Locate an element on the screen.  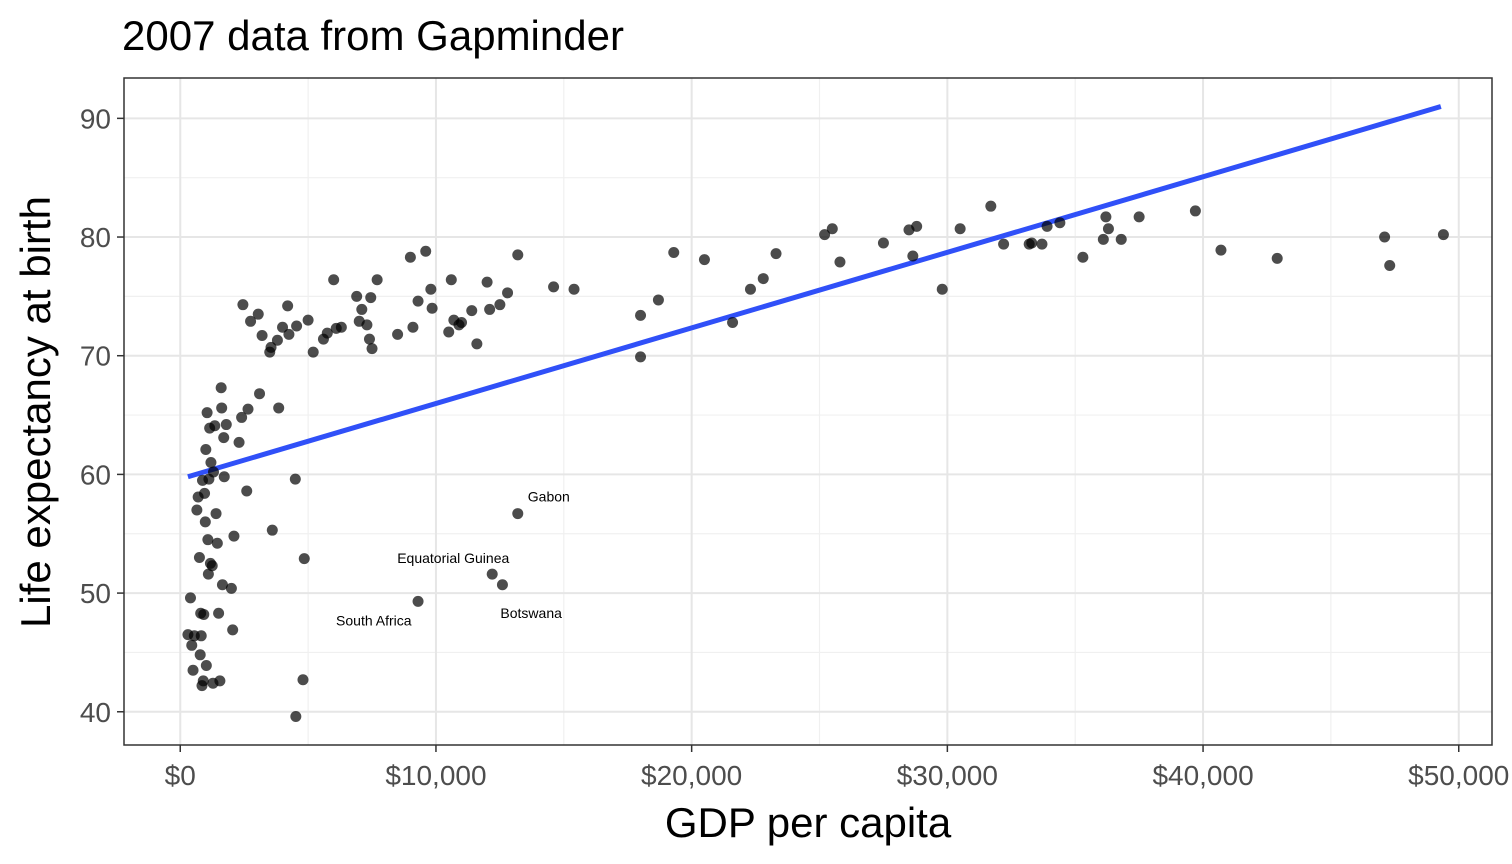
y-tick-label: 70 is located at coordinates (95, 356).